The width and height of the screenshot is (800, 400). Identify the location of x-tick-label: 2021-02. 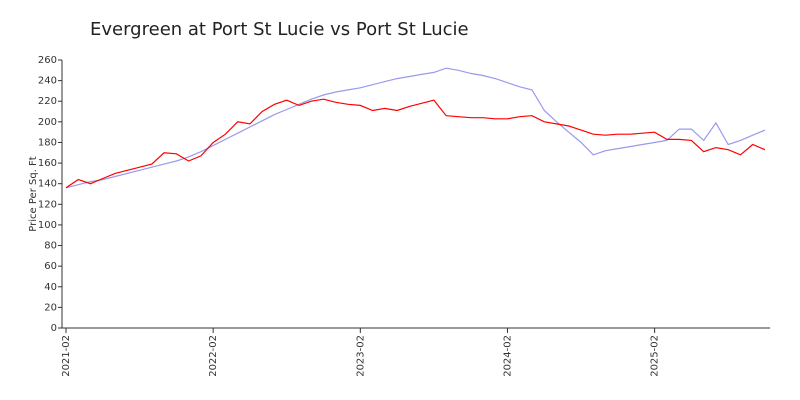
(66, 356).